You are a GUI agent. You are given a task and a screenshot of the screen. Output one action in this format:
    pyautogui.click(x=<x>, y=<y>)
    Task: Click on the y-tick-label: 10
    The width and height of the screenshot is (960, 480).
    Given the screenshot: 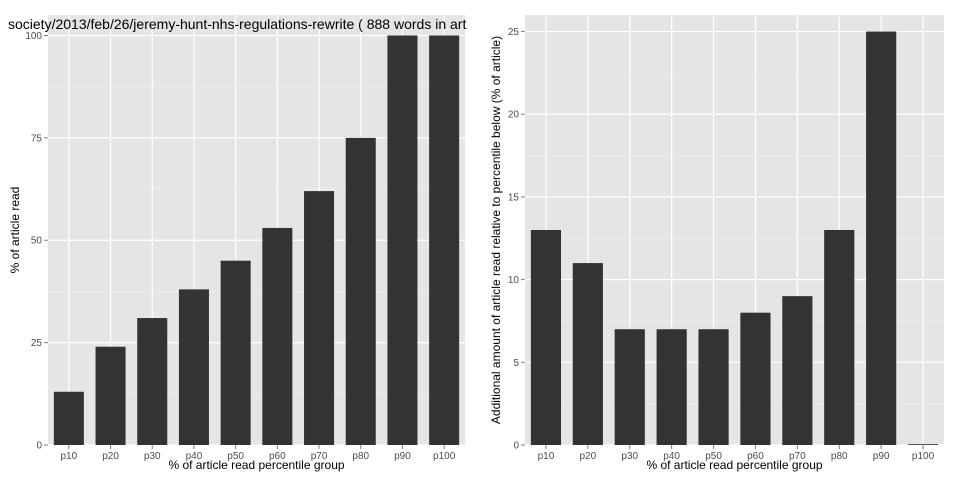 What is the action you would take?
    pyautogui.click(x=514, y=280)
    